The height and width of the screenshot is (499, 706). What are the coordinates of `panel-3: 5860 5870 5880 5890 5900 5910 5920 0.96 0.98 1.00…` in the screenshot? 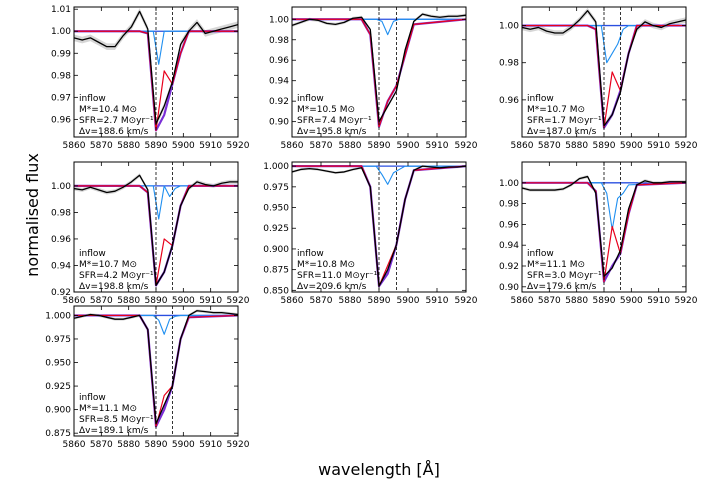 It's located at (598, 78).